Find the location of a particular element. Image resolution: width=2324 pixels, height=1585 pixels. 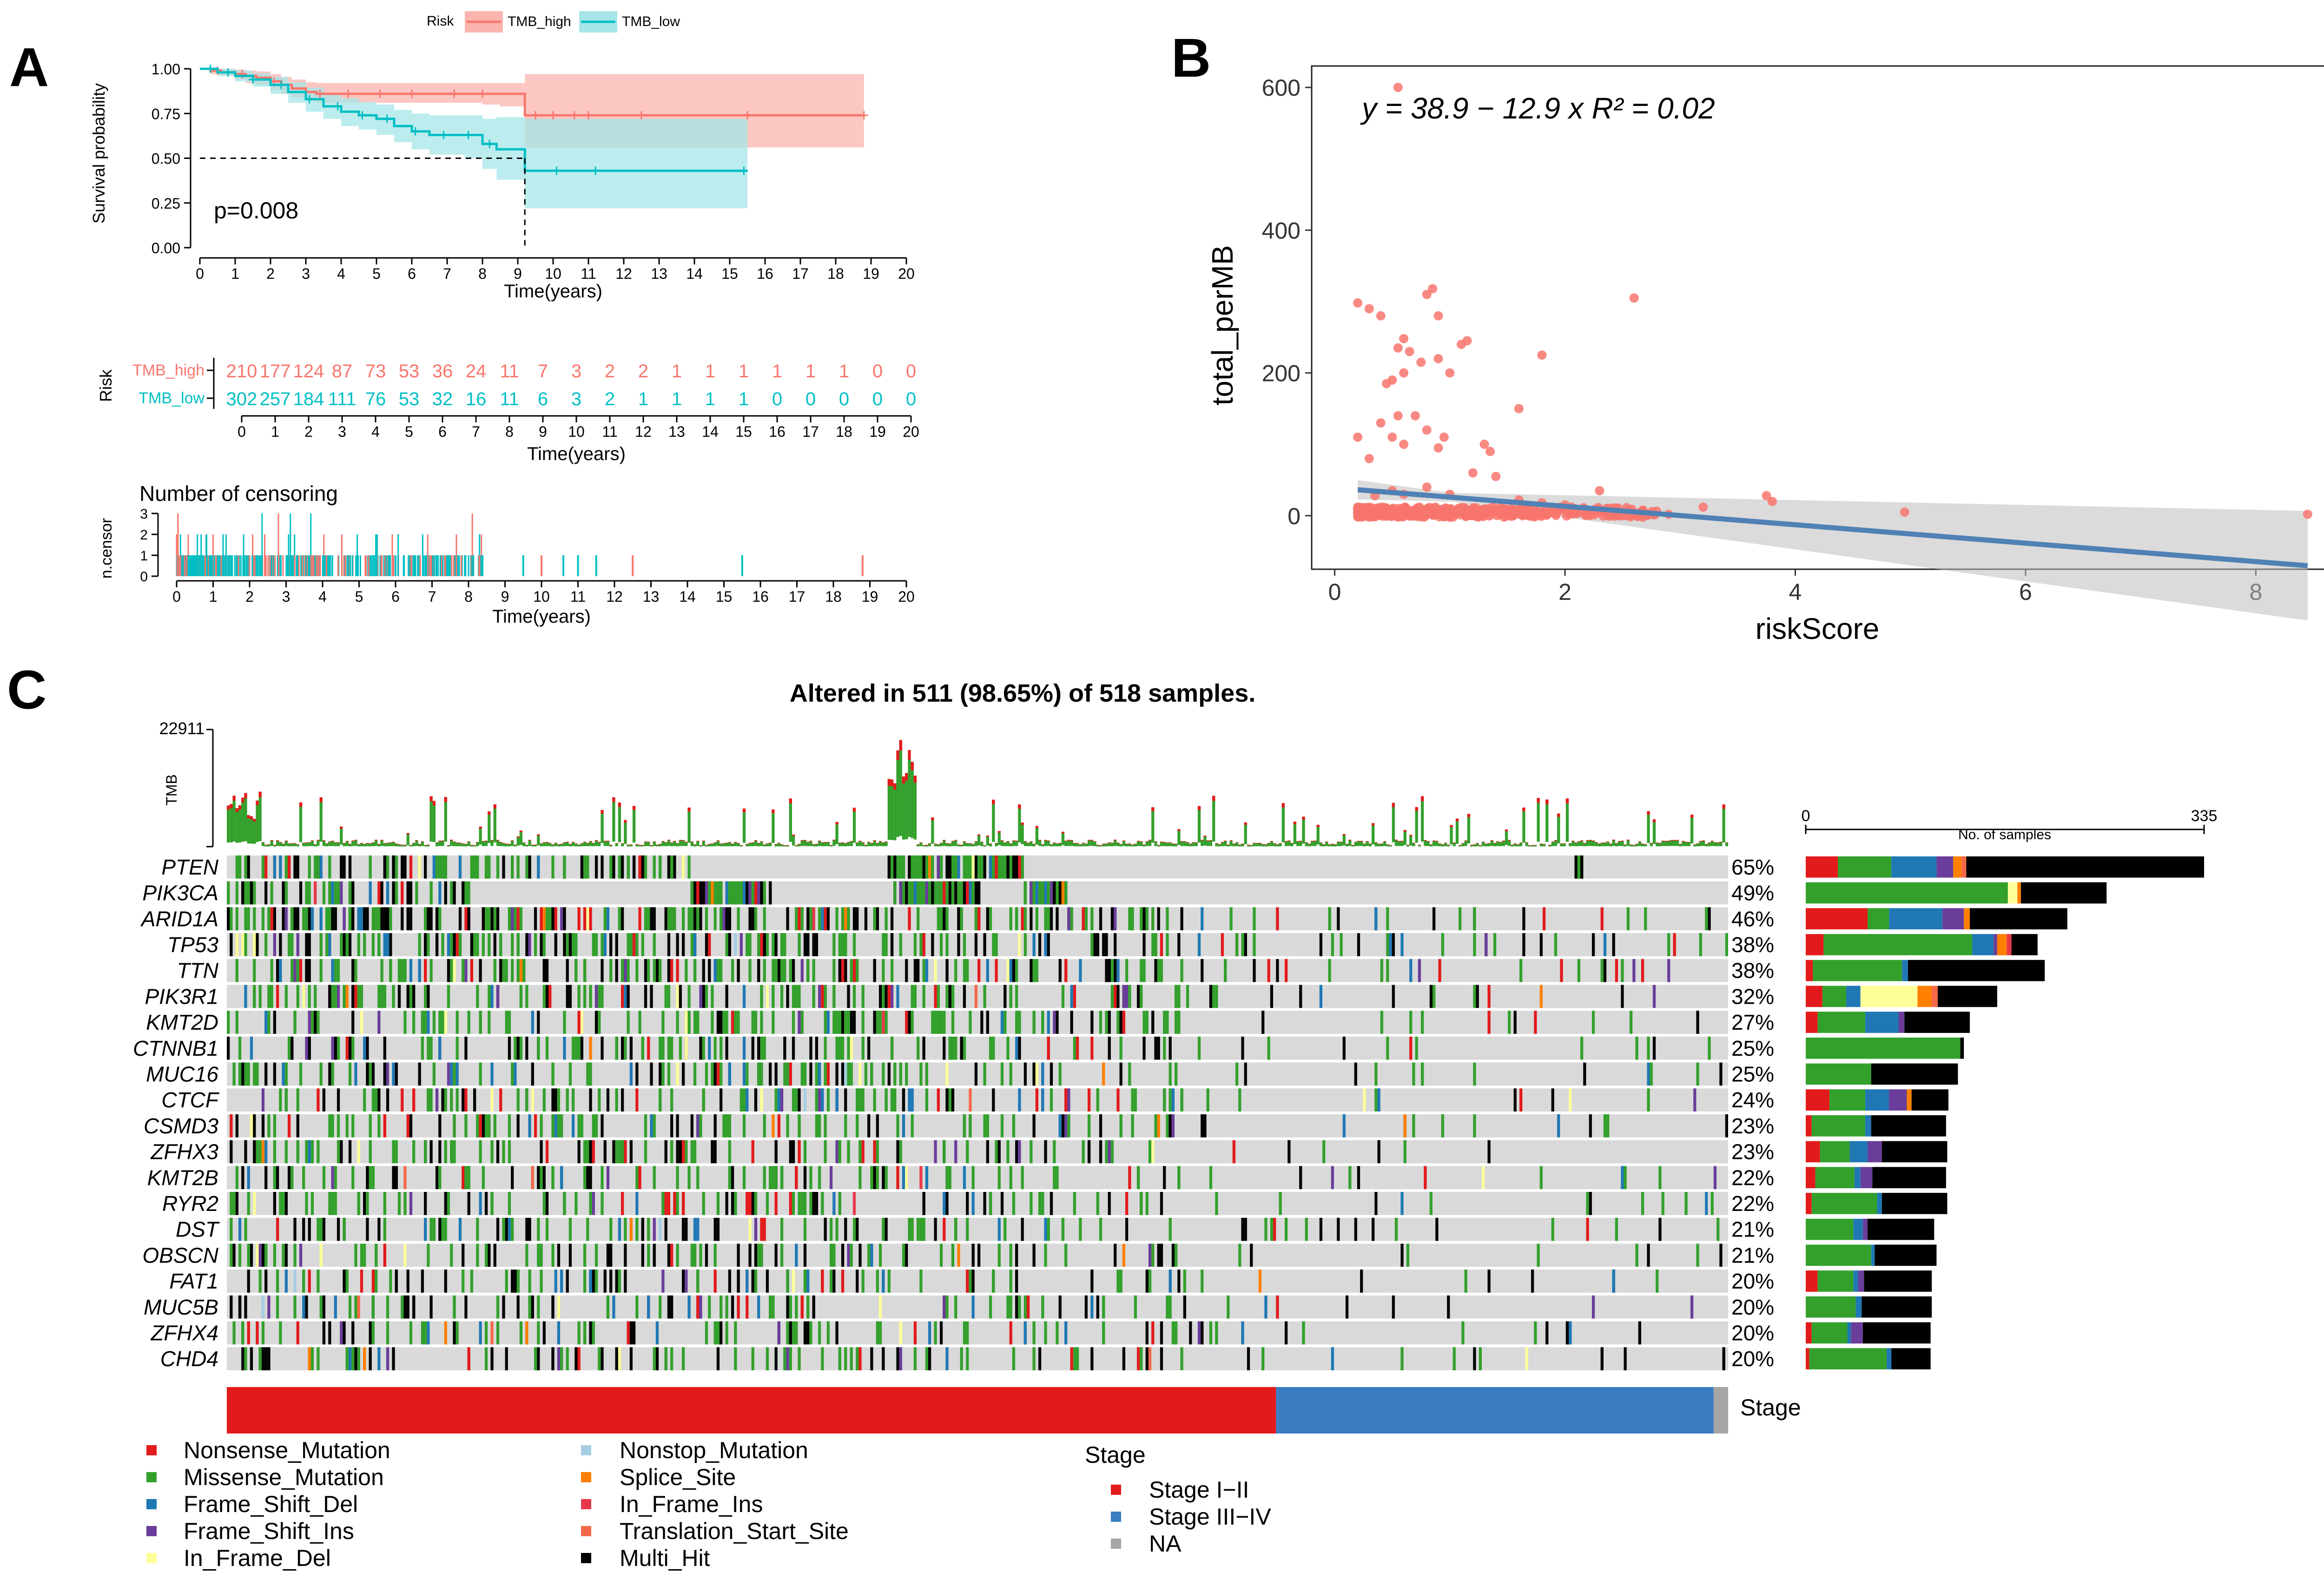

risk-table-cell: 24 is located at coordinates (476, 371).